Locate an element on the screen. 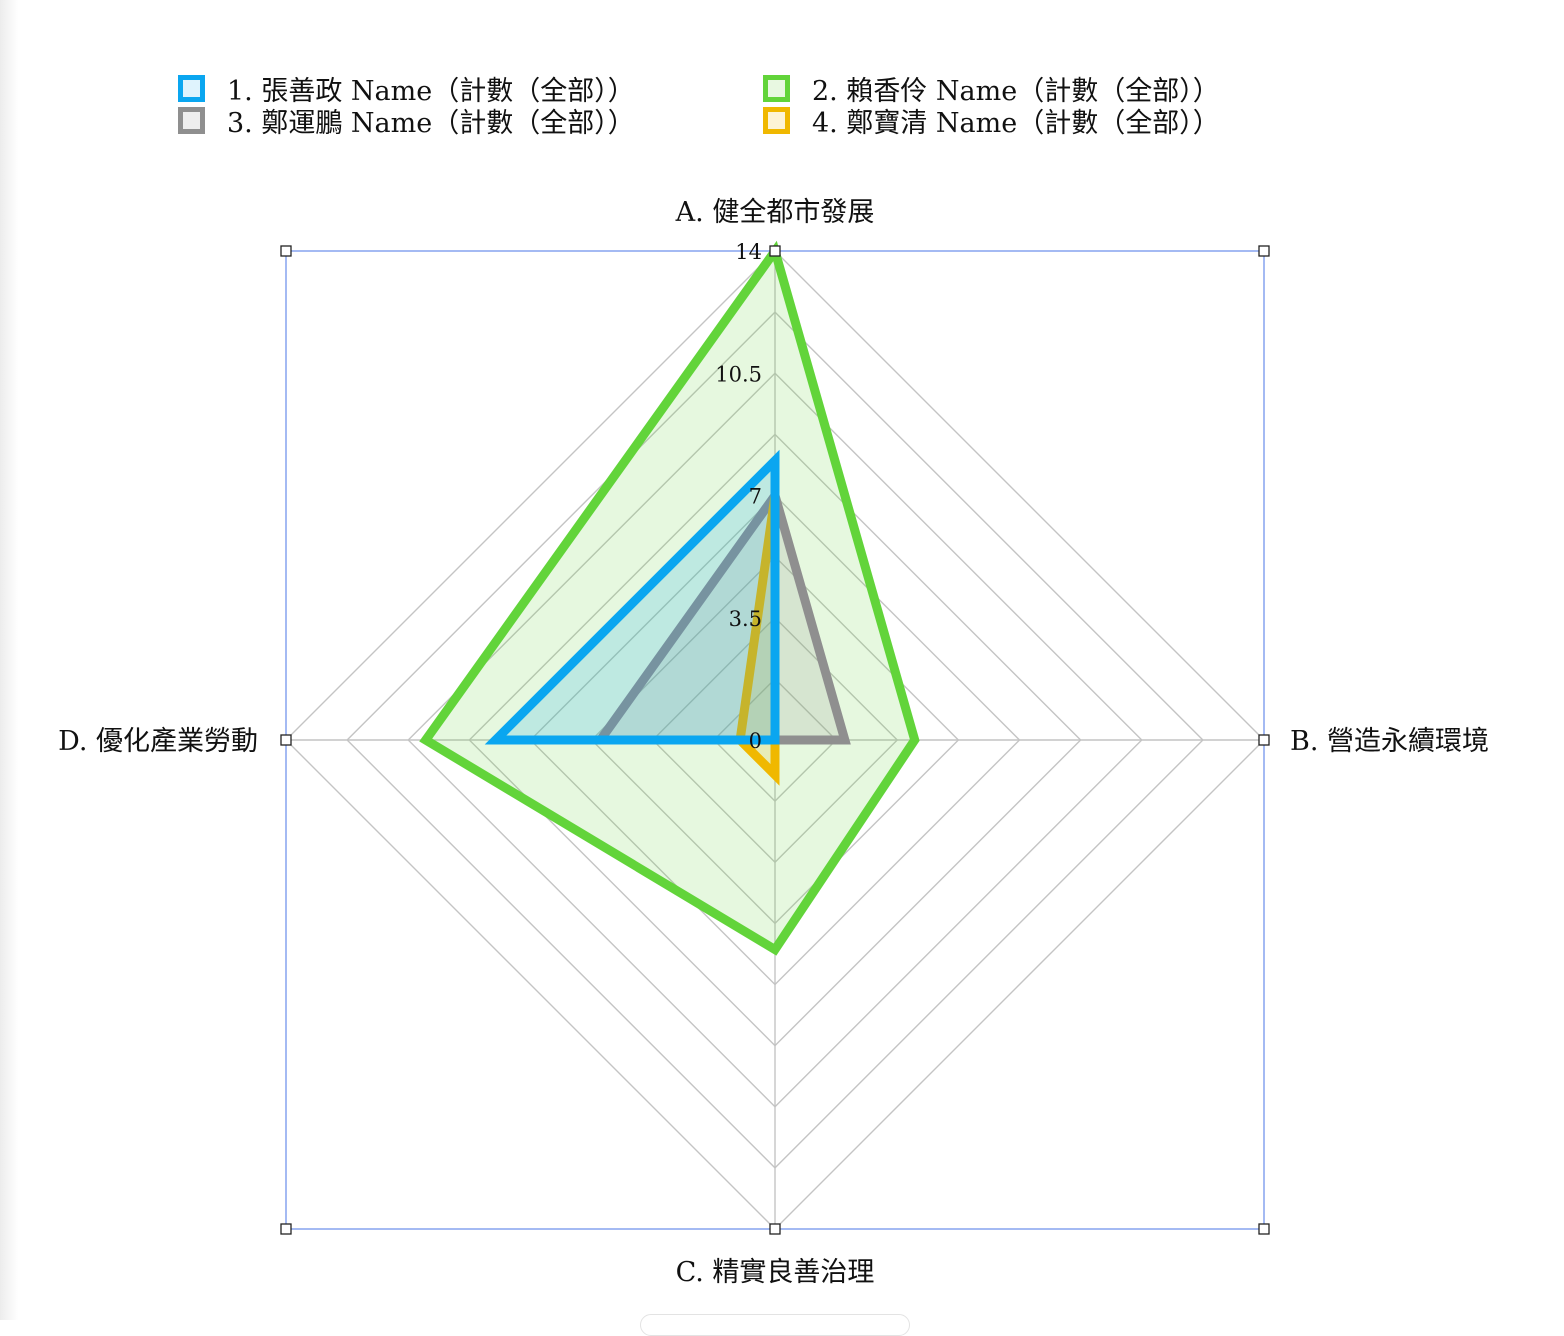 Image resolution: width=1564 pixels, height=1336 pixels. axis-label: D. 優化產業勞動 is located at coordinates (158, 741).